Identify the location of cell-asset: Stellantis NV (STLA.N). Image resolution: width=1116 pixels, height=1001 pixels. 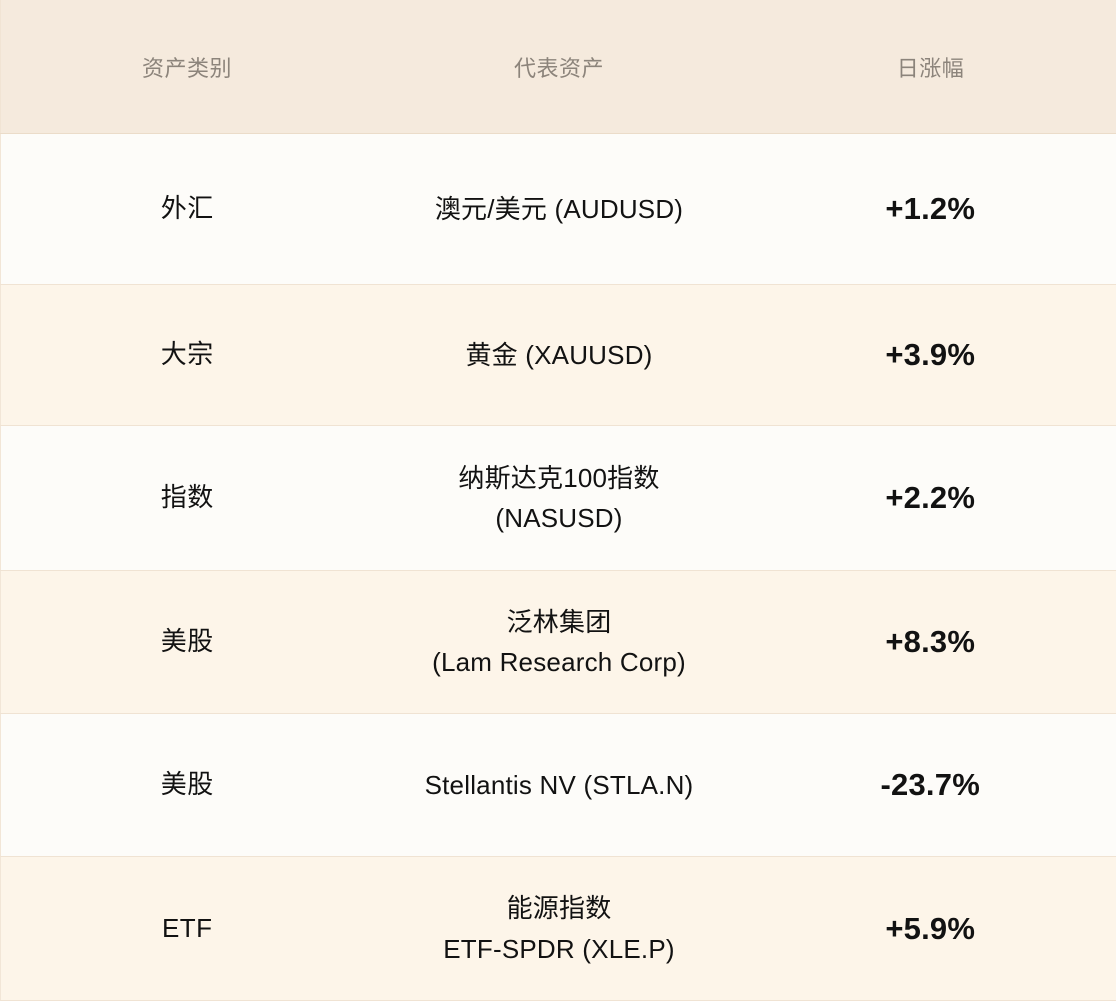
(559, 785).